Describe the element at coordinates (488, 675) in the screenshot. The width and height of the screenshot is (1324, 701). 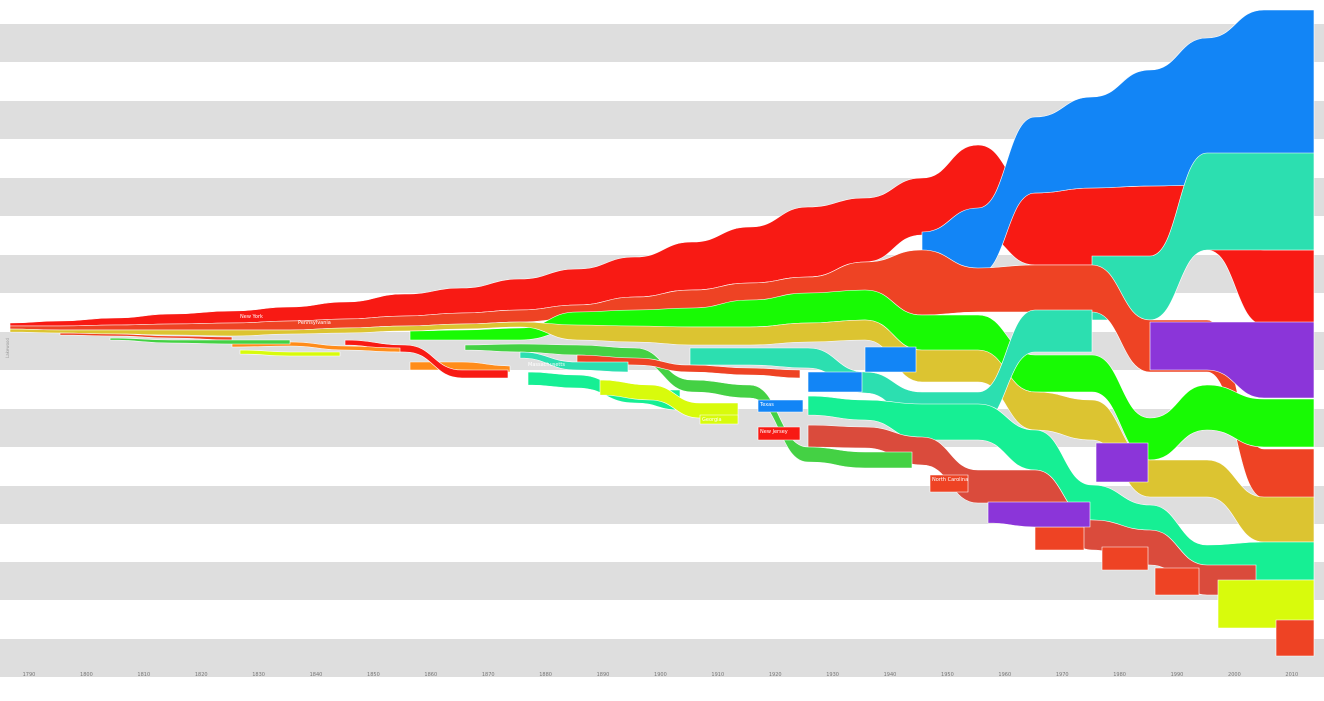
I see `tick-label-1870: 1870` at that location.